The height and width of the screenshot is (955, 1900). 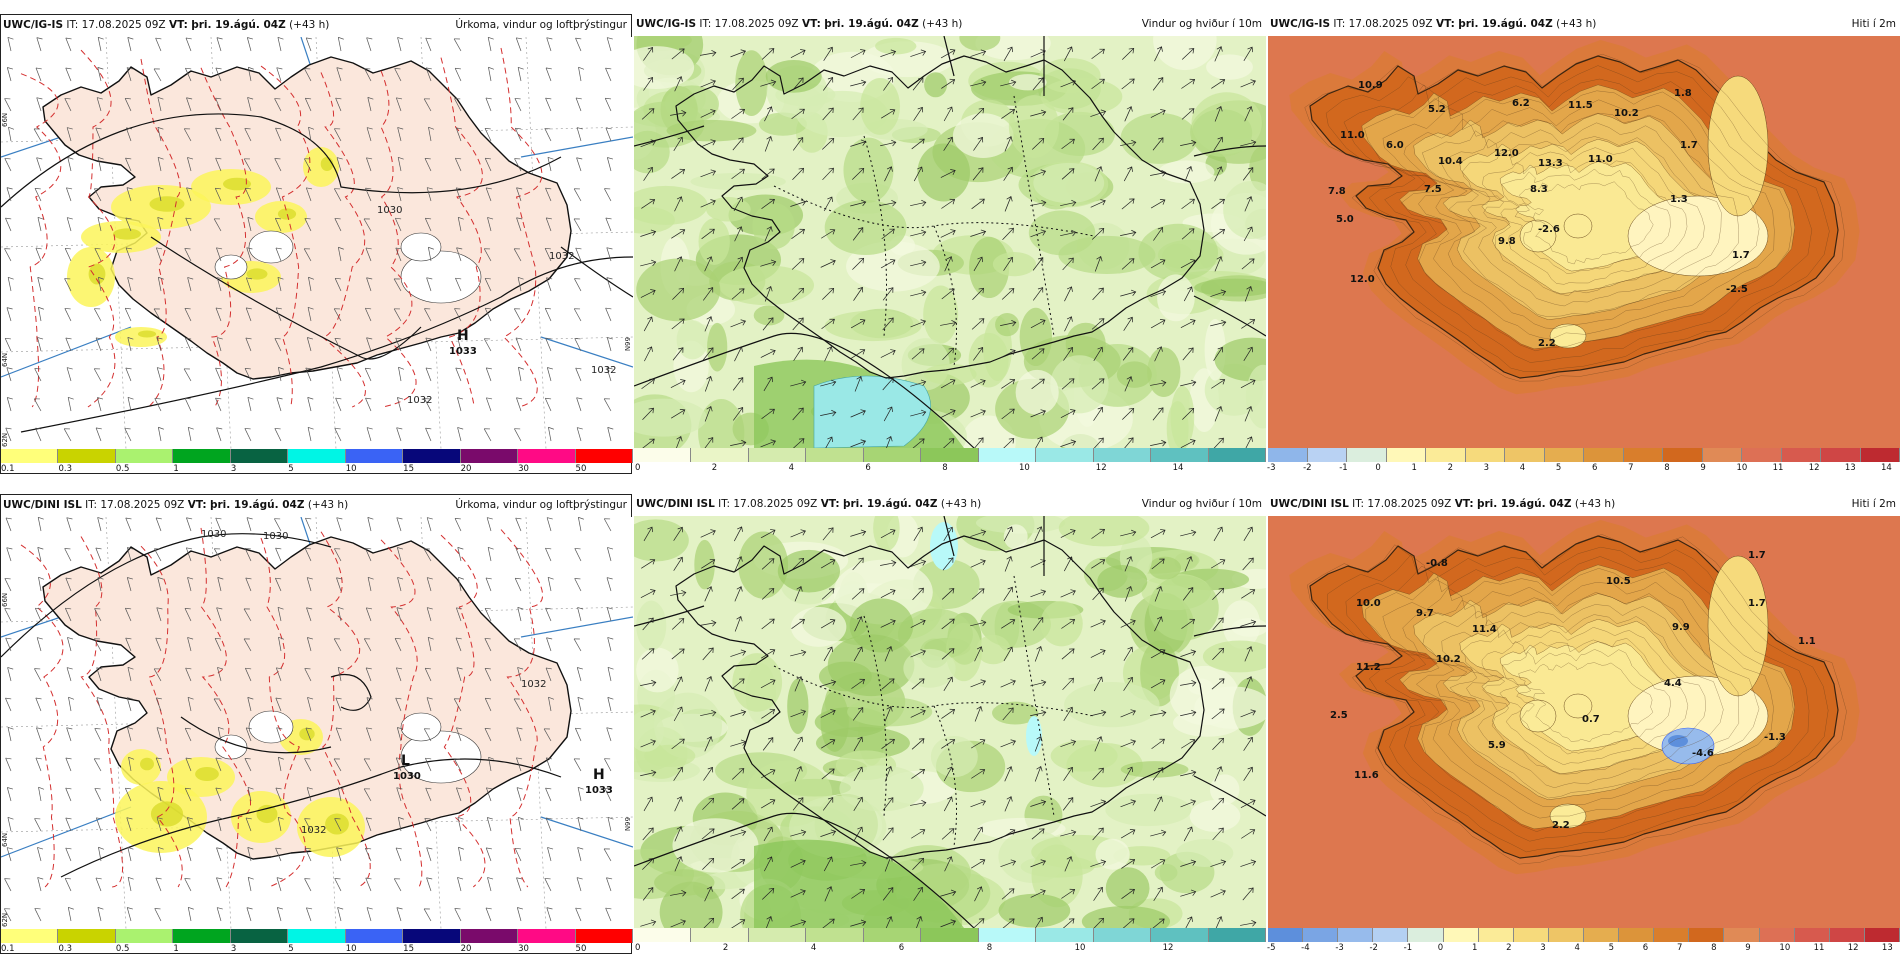 I want to click on colorbar-label: 1, so click(x=175, y=469).